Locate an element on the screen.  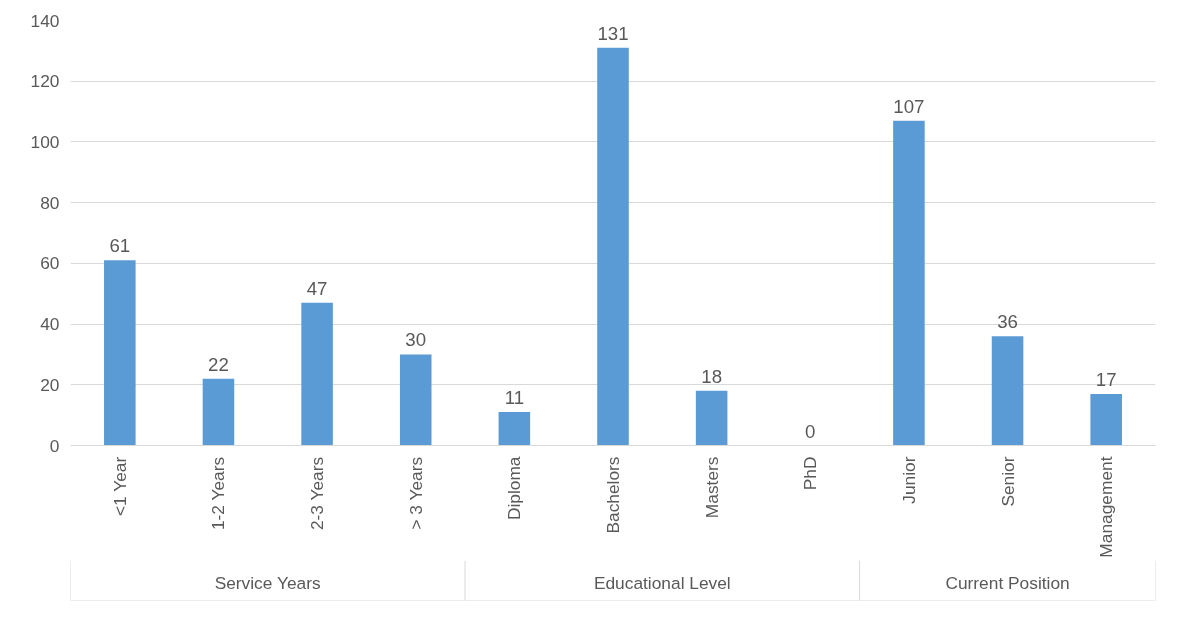
data-label: 47 is located at coordinates (317, 288).